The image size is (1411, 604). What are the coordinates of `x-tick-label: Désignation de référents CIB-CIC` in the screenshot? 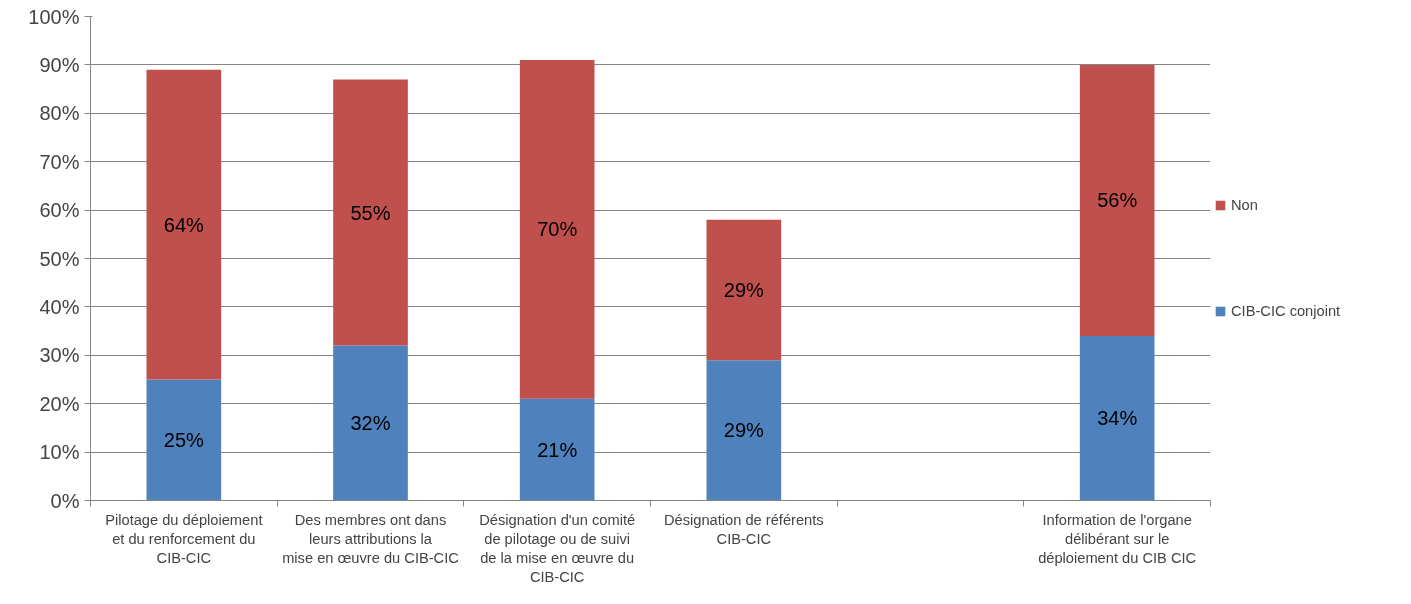 It's located at (743, 529).